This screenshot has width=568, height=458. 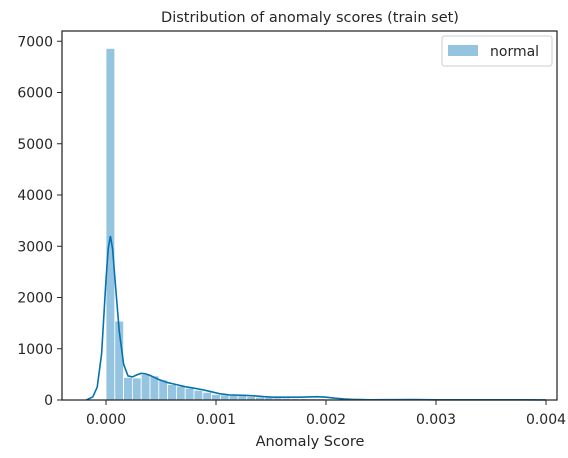 What do you see at coordinates (326, 420) in the screenshot?
I see `x-tick-label: 0.002` at bounding box center [326, 420].